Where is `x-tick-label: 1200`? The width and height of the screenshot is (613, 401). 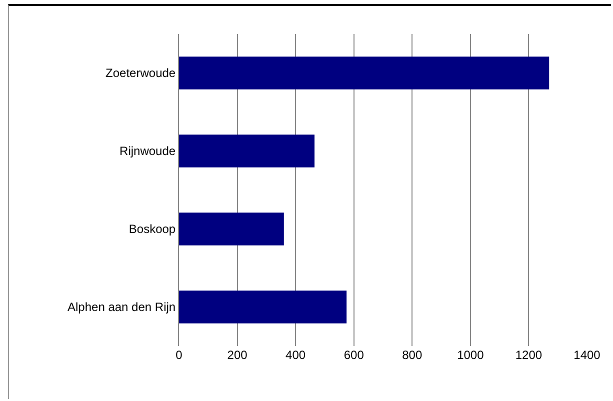 x-tick-label: 1200 is located at coordinates (528, 355).